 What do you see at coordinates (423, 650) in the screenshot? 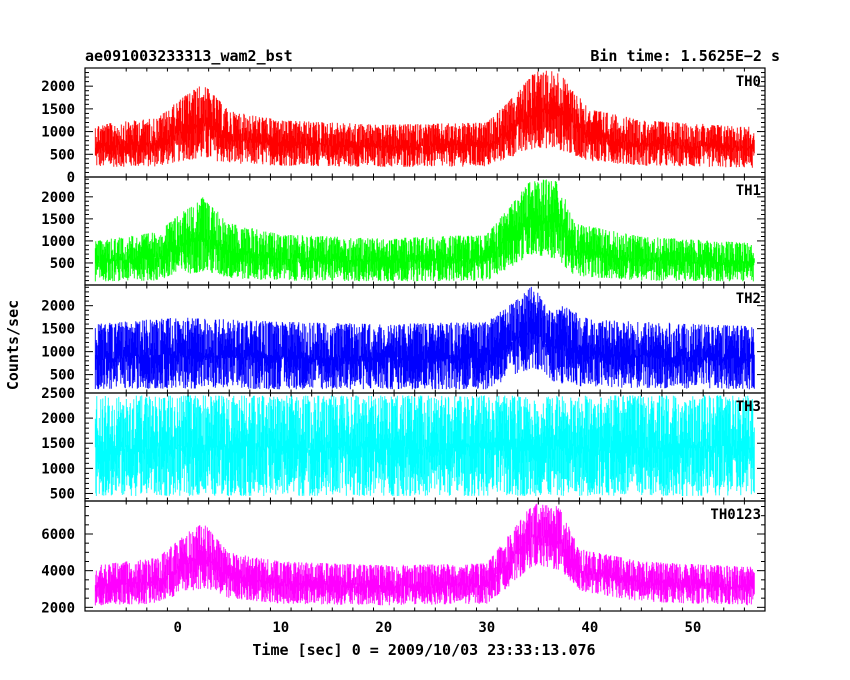
I see `x-axis-label: Time [sec] 0 = 2009/10/03 23:33:13.076` at bounding box center [423, 650].